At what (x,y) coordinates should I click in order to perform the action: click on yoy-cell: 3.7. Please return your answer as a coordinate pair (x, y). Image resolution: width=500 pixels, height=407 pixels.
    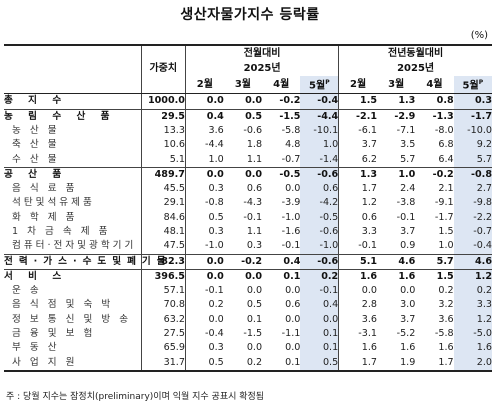
    Looking at the image, I should click on (408, 231).